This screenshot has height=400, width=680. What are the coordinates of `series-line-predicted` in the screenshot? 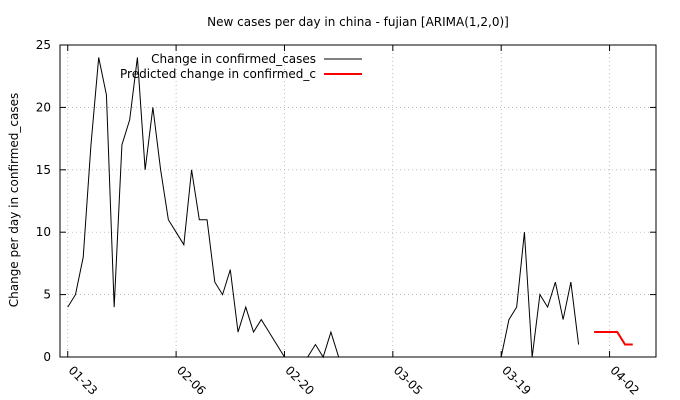 It's located at (613, 338).